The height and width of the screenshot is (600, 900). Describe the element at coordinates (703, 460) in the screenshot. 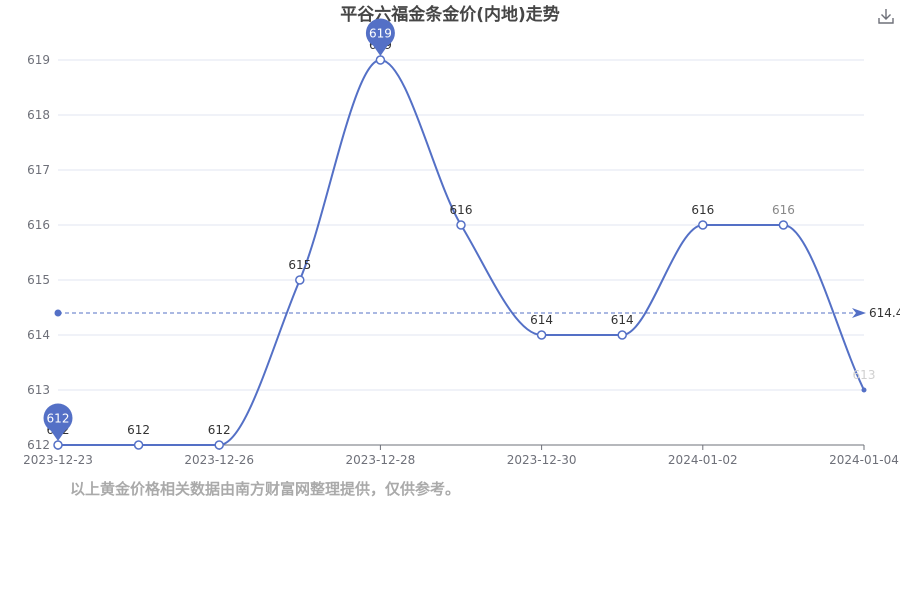

I see `x-tick-label-2024-01-02: 2024-01-02` at that location.